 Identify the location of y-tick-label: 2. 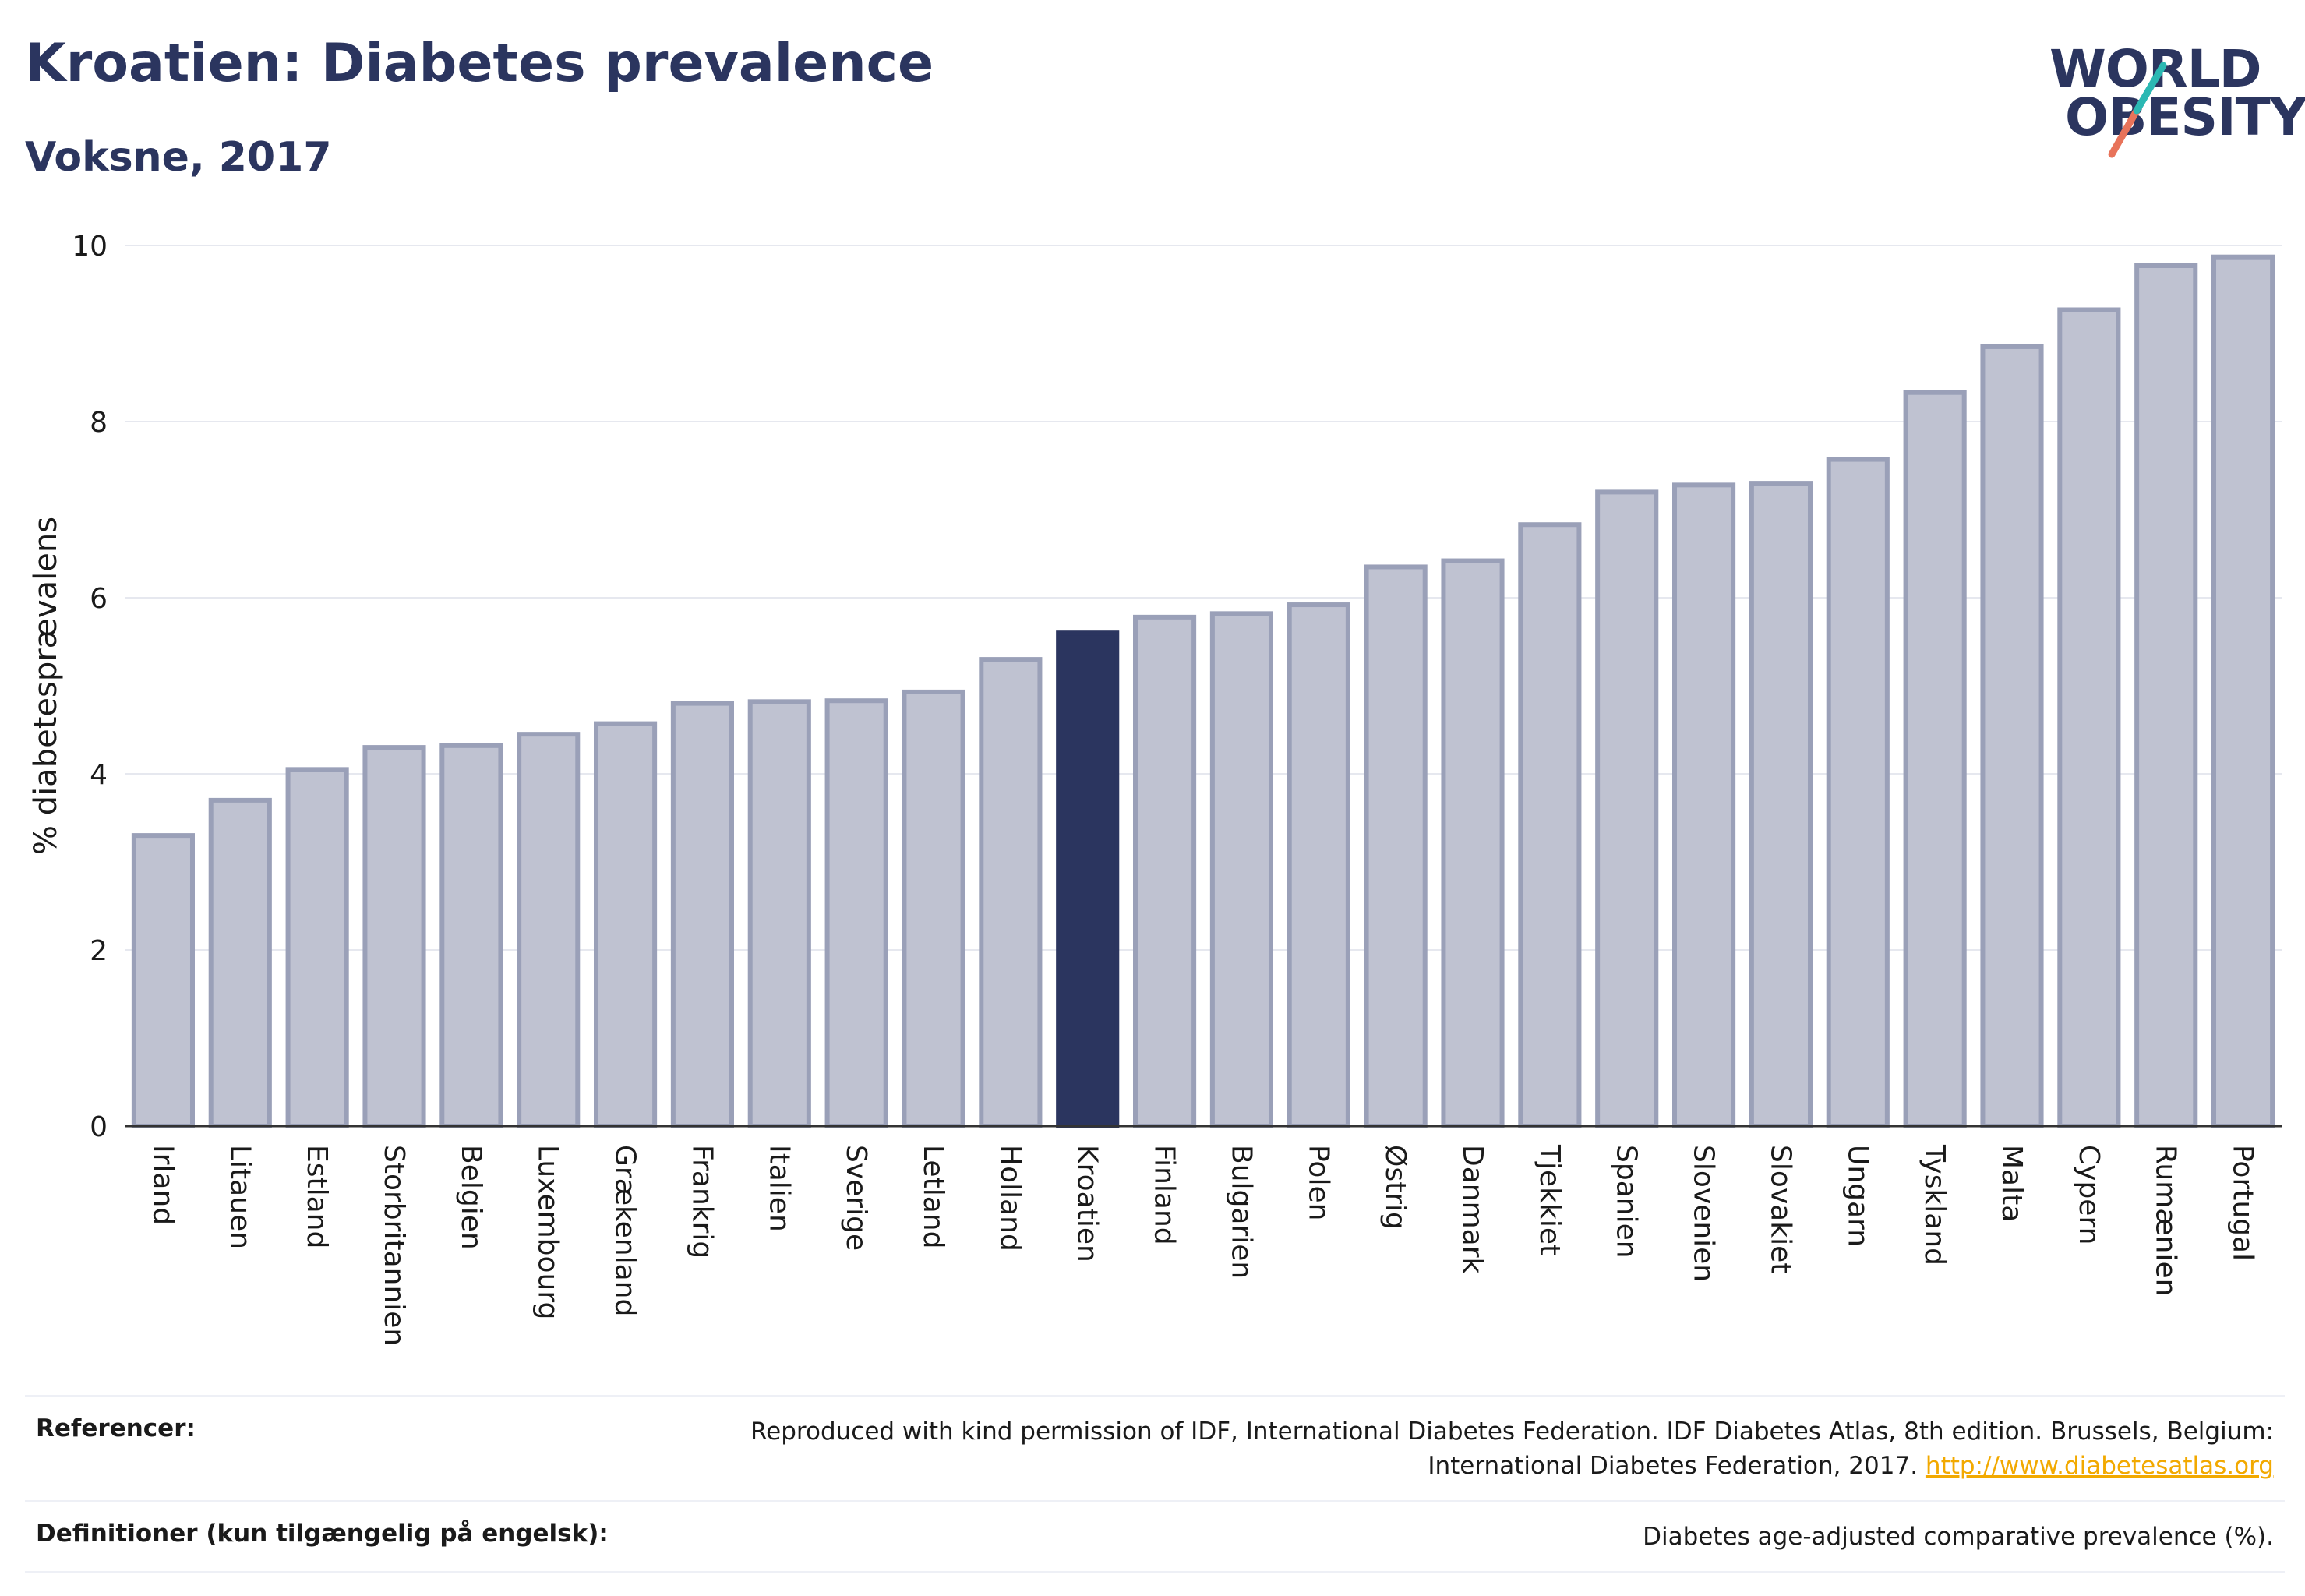
(99, 951).